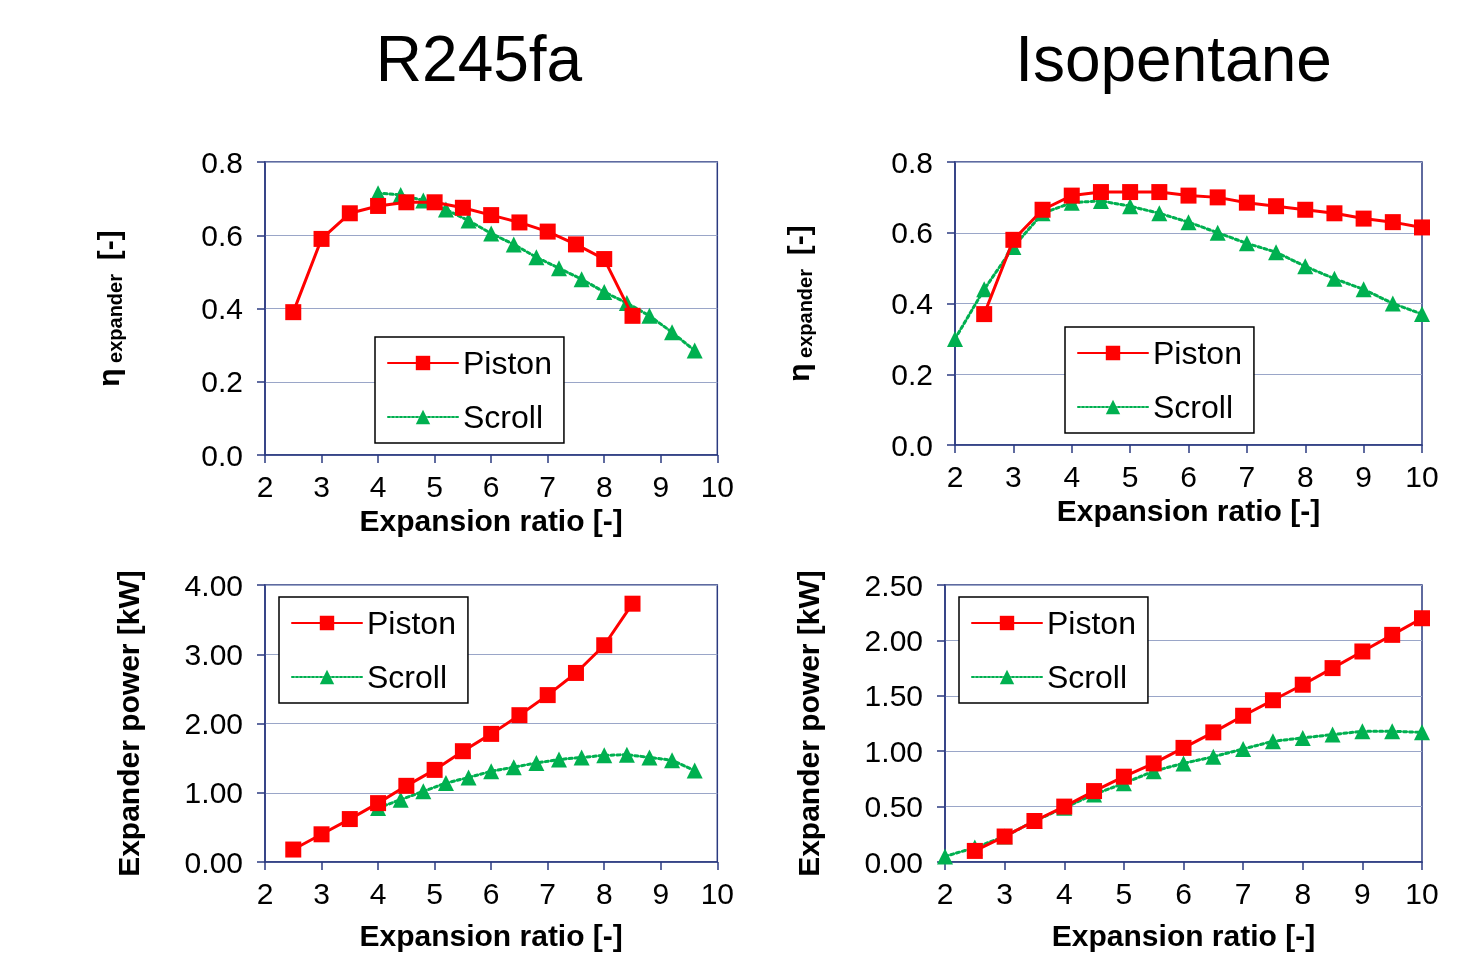 The width and height of the screenshot is (1475, 970). Describe the element at coordinates (893, 807) in the screenshot. I see `y-tick-label: 0.50` at that location.